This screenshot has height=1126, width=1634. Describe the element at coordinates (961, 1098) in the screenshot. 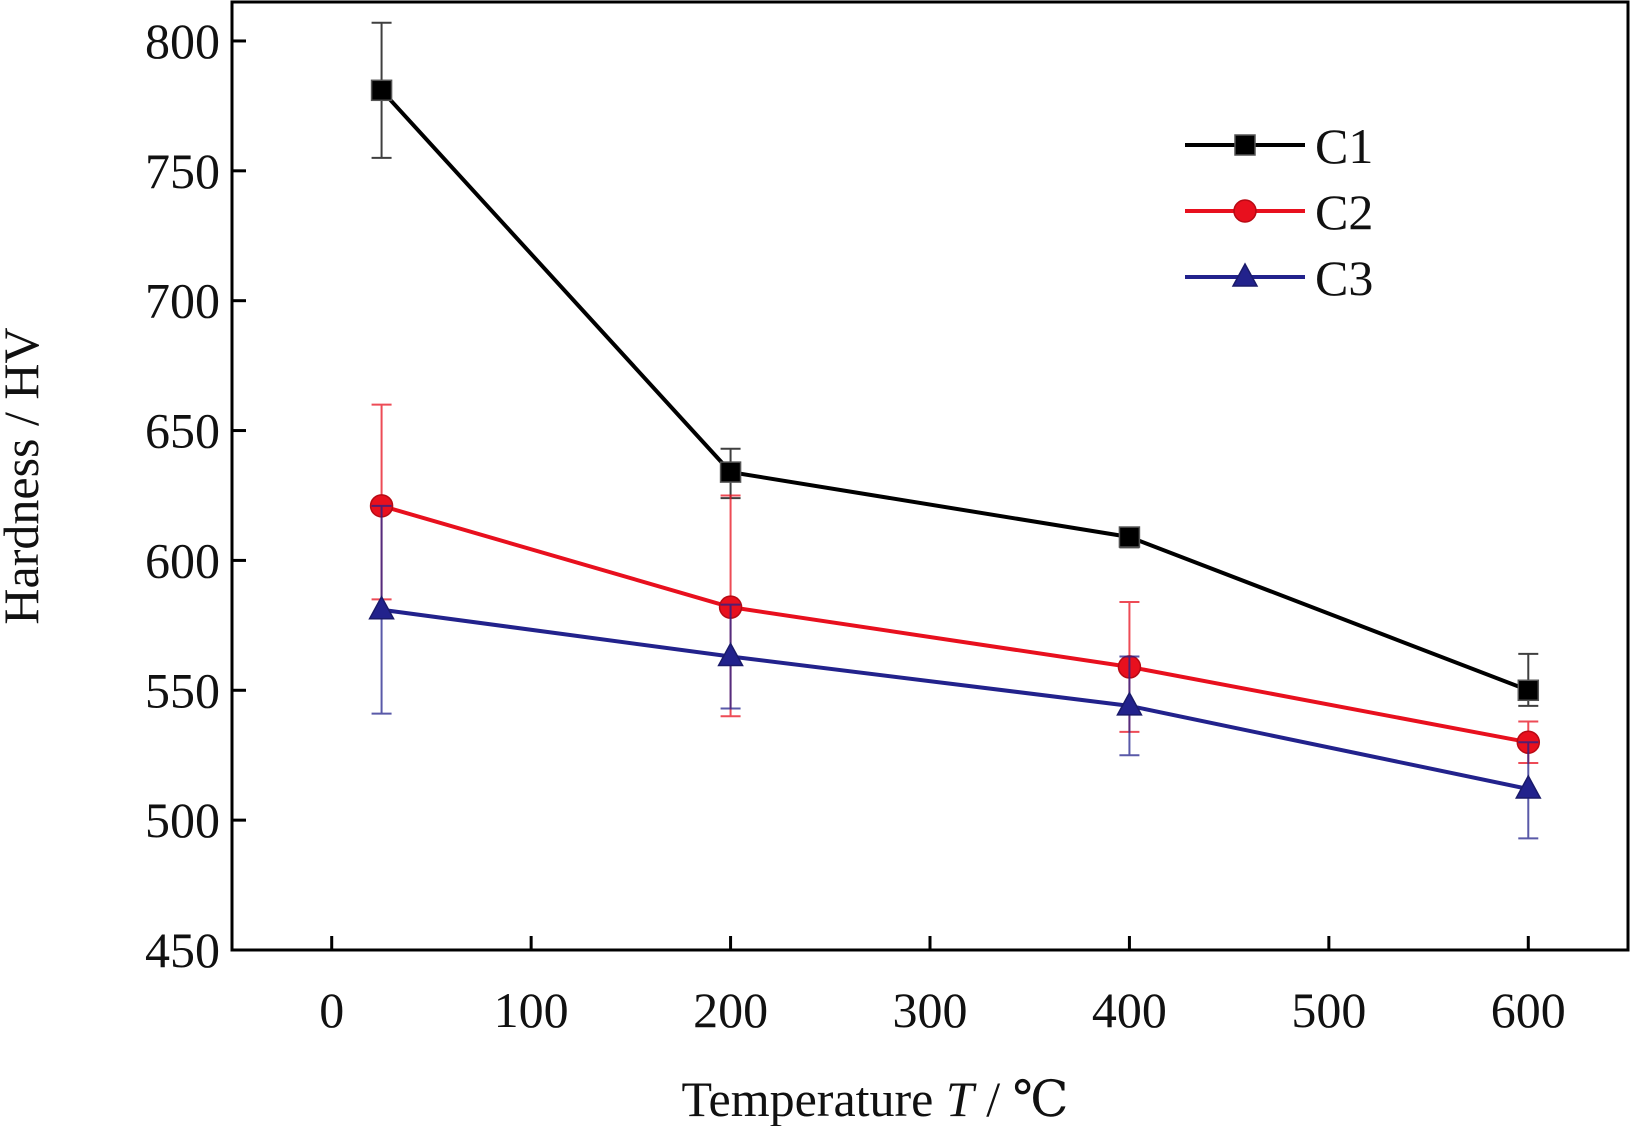

I see `x-axis-label-symbol: T` at that location.